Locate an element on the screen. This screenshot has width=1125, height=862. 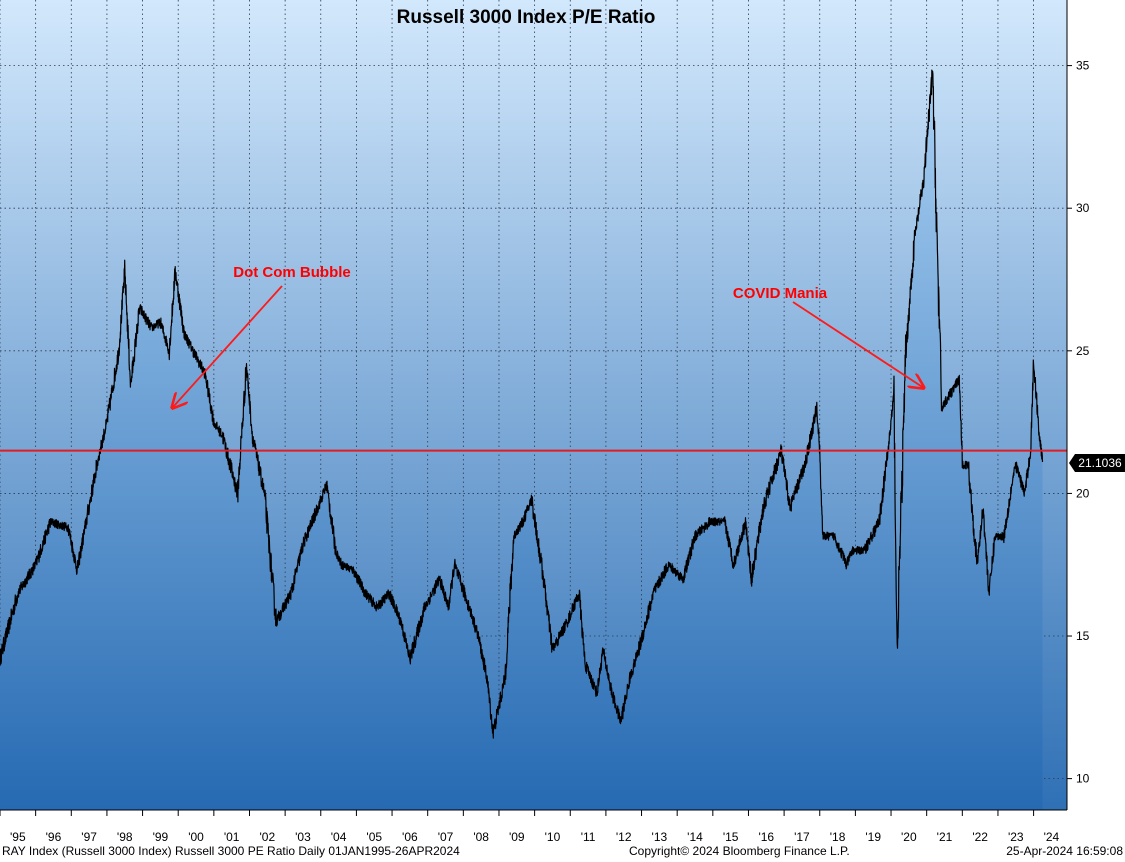
x-tick-label: '98 is located at coordinates (125, 837).